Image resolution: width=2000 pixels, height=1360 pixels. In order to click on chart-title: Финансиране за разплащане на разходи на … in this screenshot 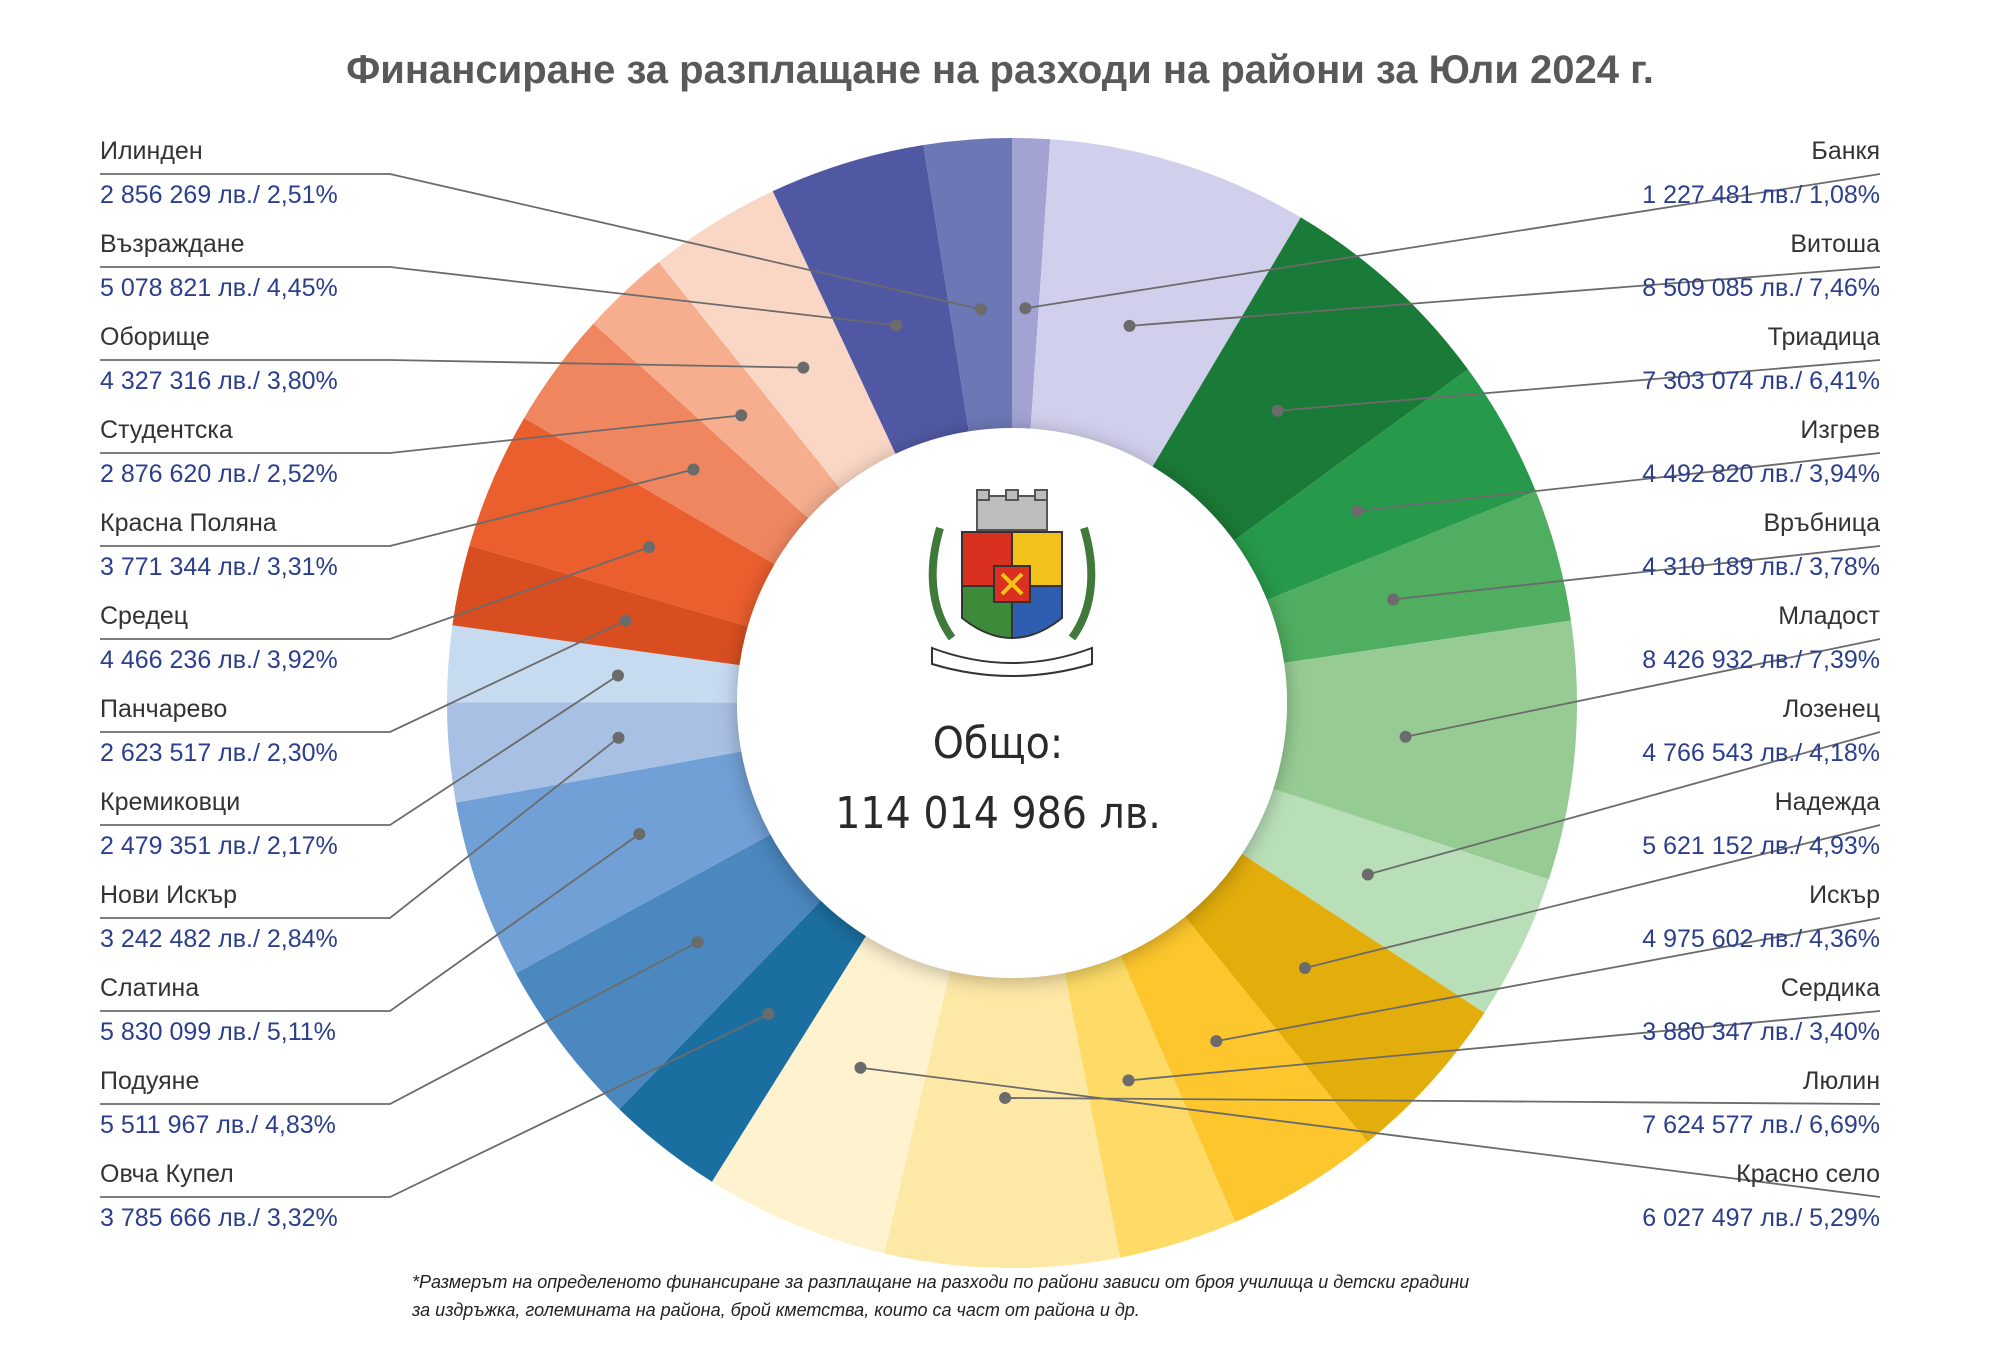, I will do `click(1000, 70)`.